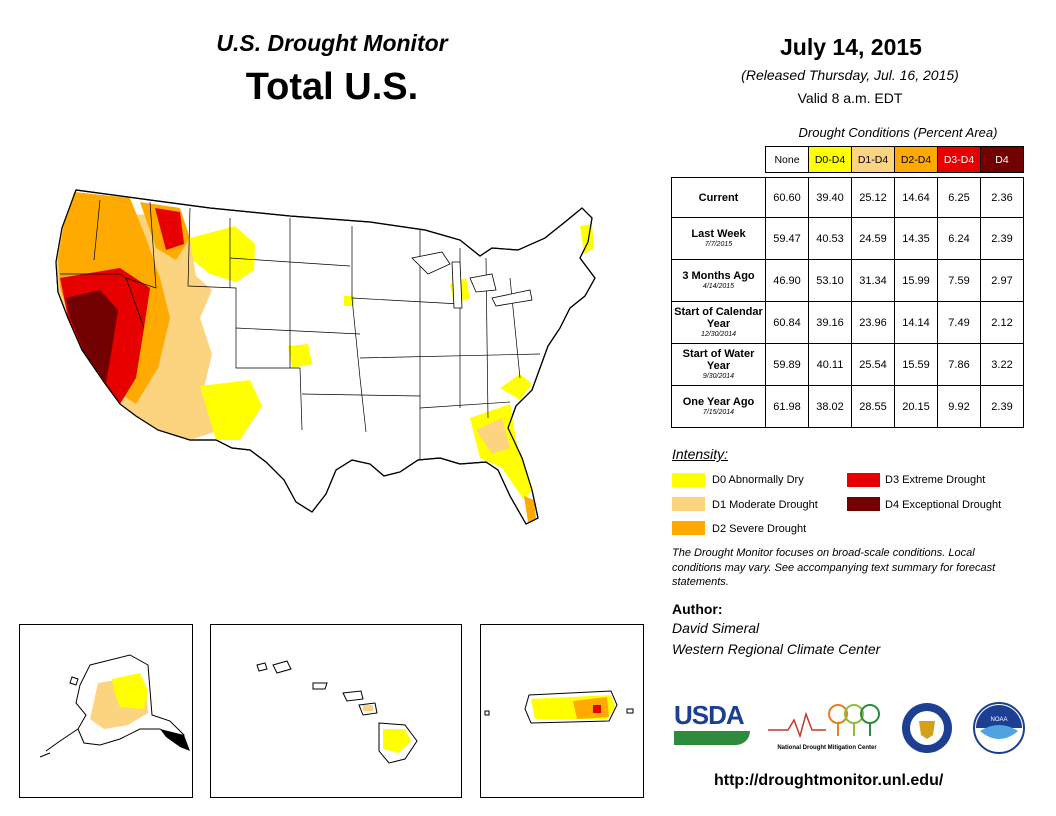 This screenshot has width=1056, height=816. What do you see at coordinates (1002, 322) in the screenshot?
I see `table-cell: 2.12` at bounding box center [1002, 322].